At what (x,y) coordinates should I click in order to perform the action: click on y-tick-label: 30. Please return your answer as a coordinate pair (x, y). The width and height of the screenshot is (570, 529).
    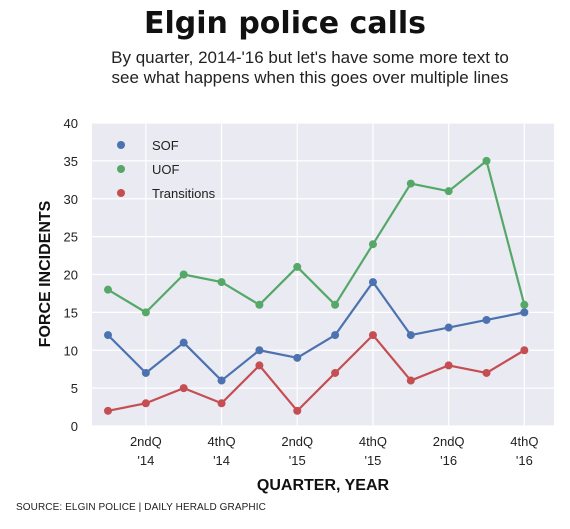
    Looking at the image, I should click on (71, 199).